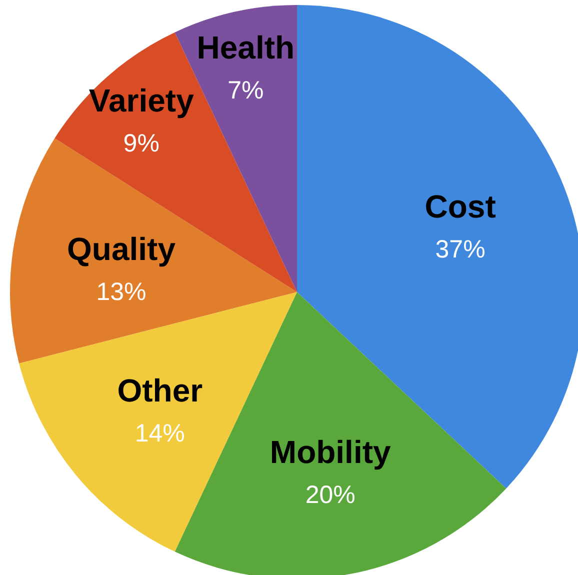 This screenshot has height=575, width=578. What do you see at coordinates (160, 390) in the screenshot?
I see `slice-label: Other` at bounding box center [160, 390].